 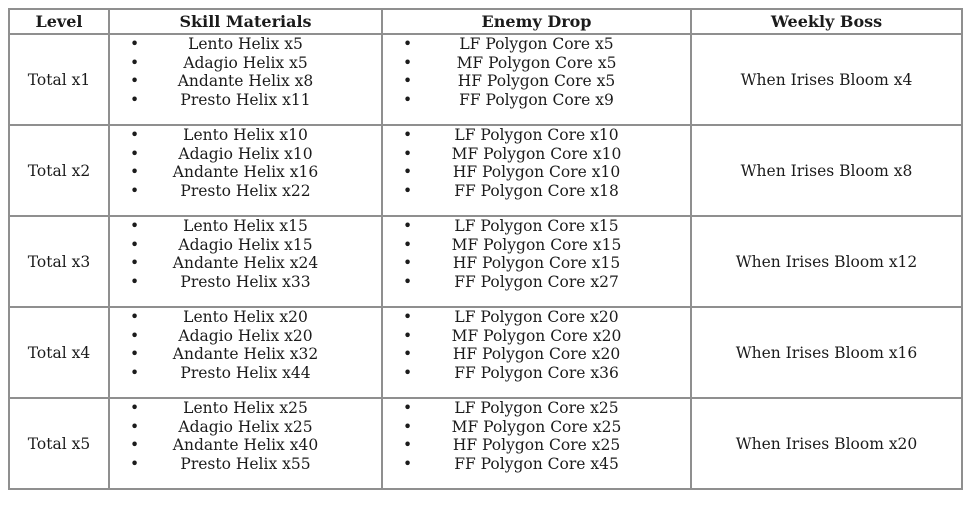 What do you see at coordinates (536, 245) in the screenshot?
I see `material-item: MF Polygon Core x15` at bounding box center [536, 245].